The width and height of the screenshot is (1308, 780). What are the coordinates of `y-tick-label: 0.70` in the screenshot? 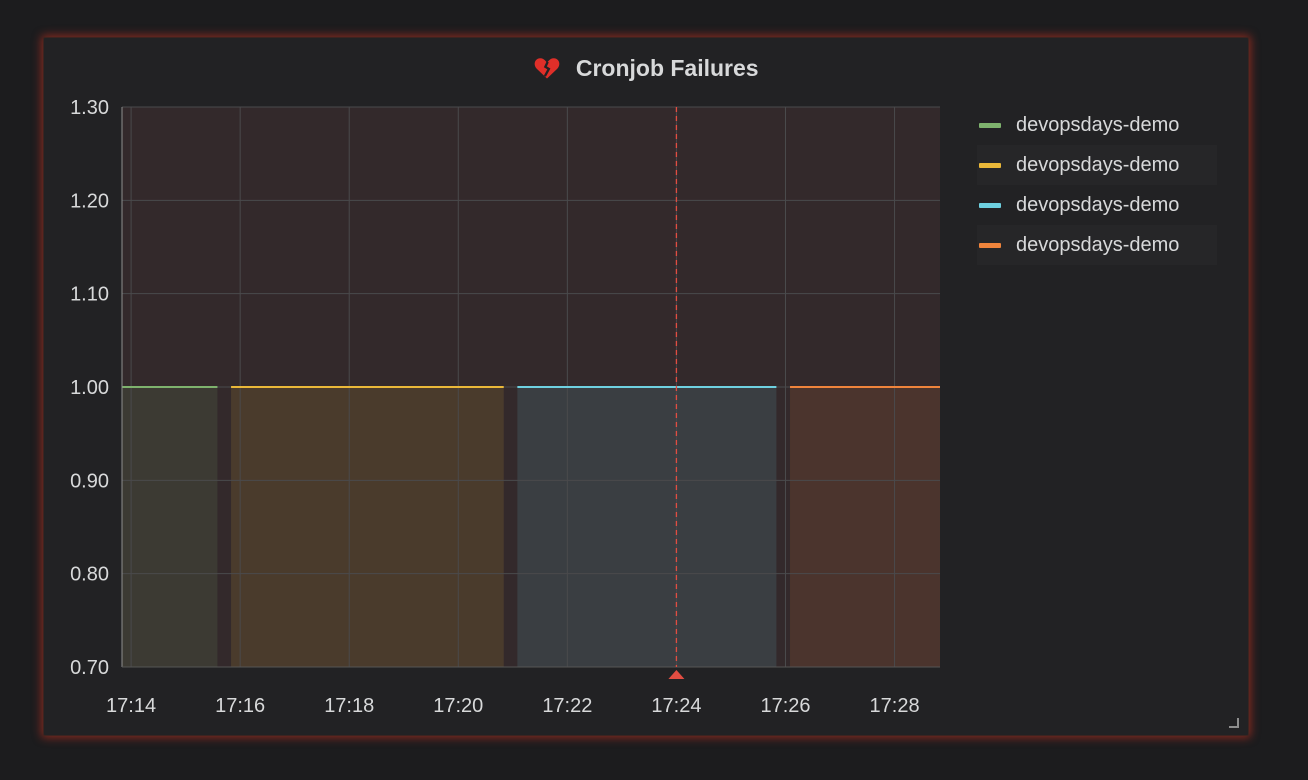 It's located at (89, 668).